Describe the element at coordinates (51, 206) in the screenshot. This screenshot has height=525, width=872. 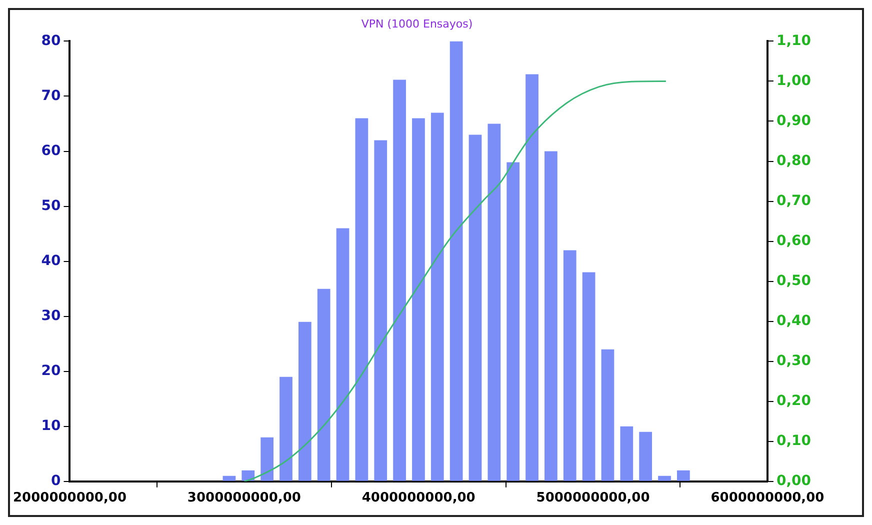
I see `y-tick-label: 50` at that location.